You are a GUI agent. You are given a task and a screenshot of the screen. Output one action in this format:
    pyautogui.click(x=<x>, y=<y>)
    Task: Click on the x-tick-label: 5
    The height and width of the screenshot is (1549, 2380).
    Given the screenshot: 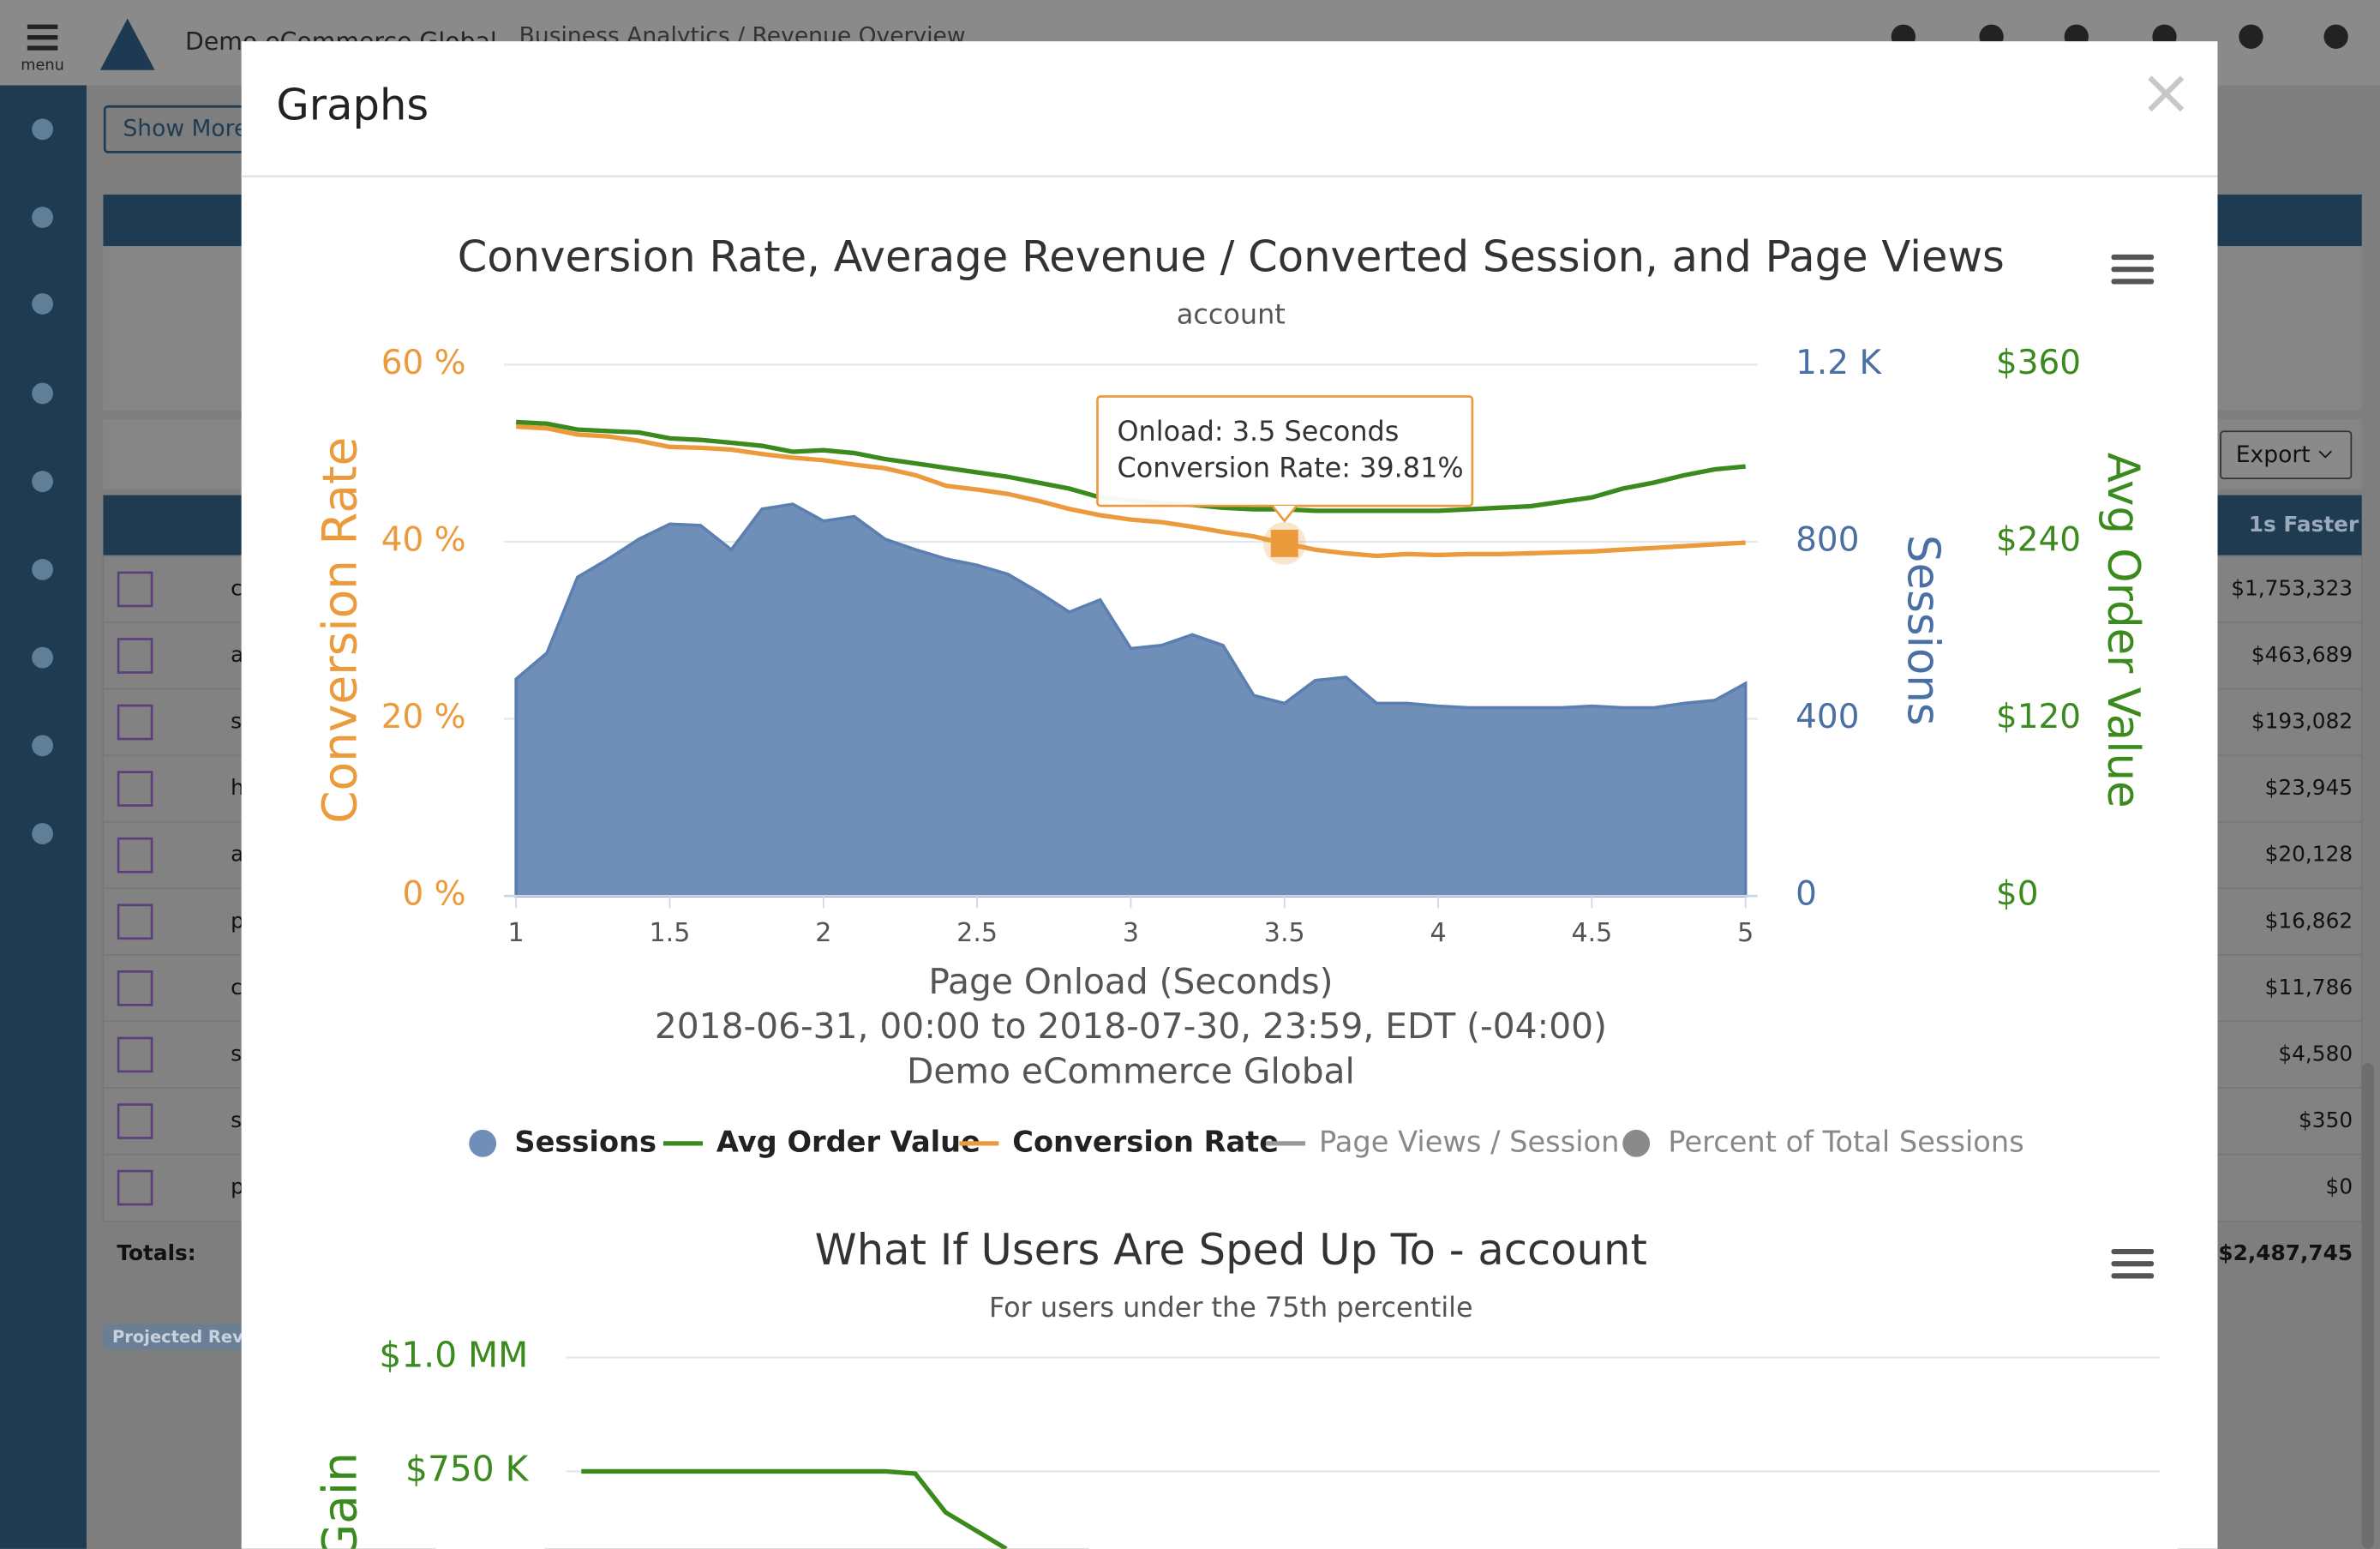 What is the action you would take?
    pyautogui.click(x=1746, y=933)
    